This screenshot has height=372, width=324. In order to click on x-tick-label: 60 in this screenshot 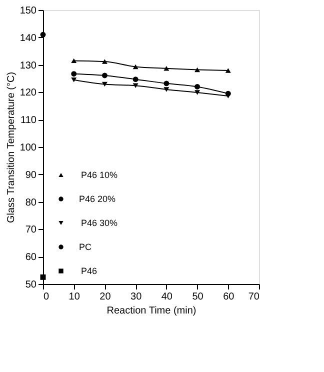, I will do `click(229, 297)`.